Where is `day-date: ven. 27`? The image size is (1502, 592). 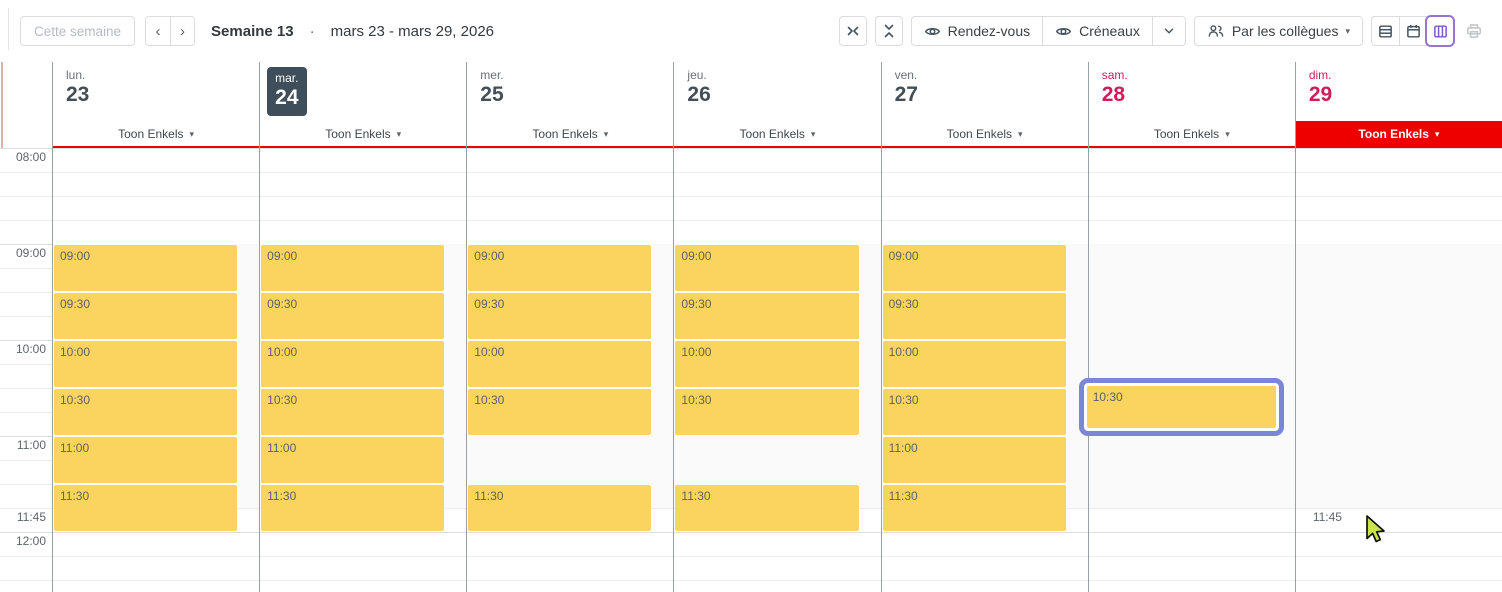
day-date: ven. 27 is located at coordinates (906, 87).